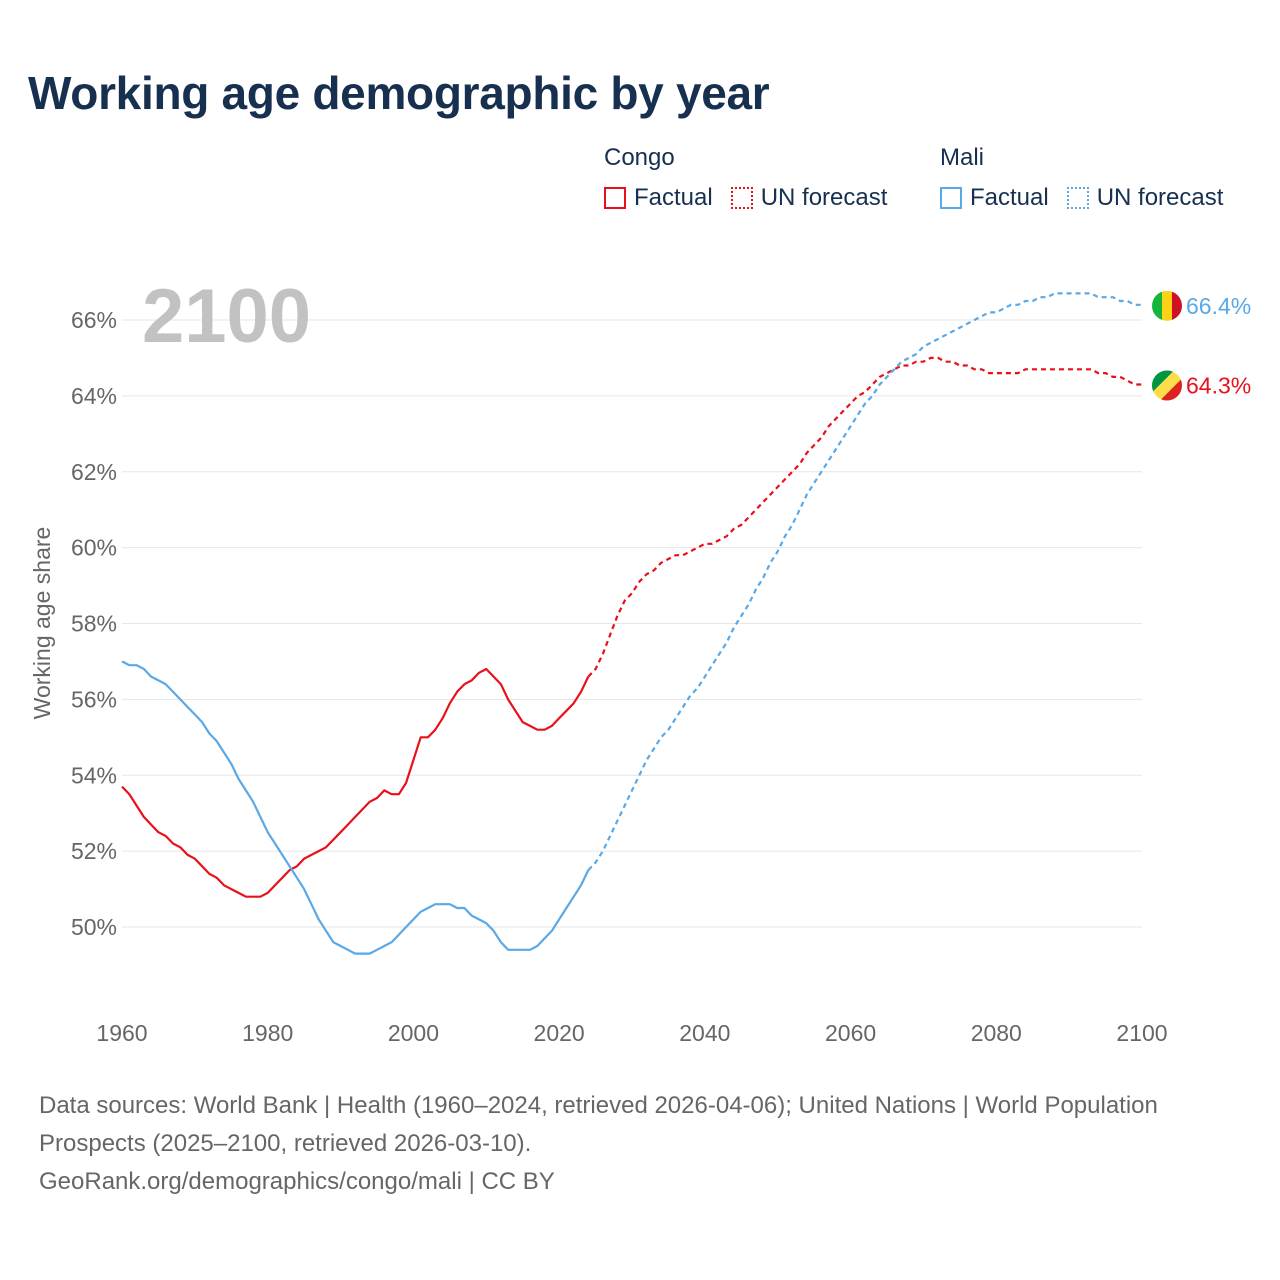 This screenshot has height=1280, width=1280. What do you see at coordinates (1218, 385) in the screenshot?
I see `end-value-label-congo: 64.3%` at bounding box center [1218, 385].